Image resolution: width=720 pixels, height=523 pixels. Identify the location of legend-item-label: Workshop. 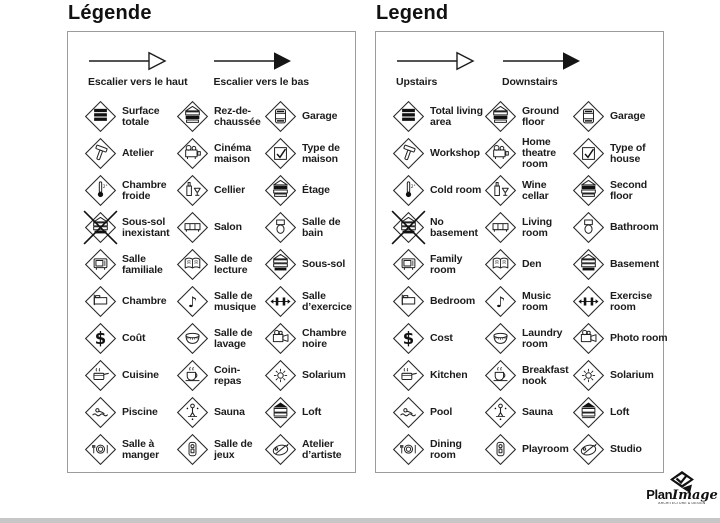
(455, 153).